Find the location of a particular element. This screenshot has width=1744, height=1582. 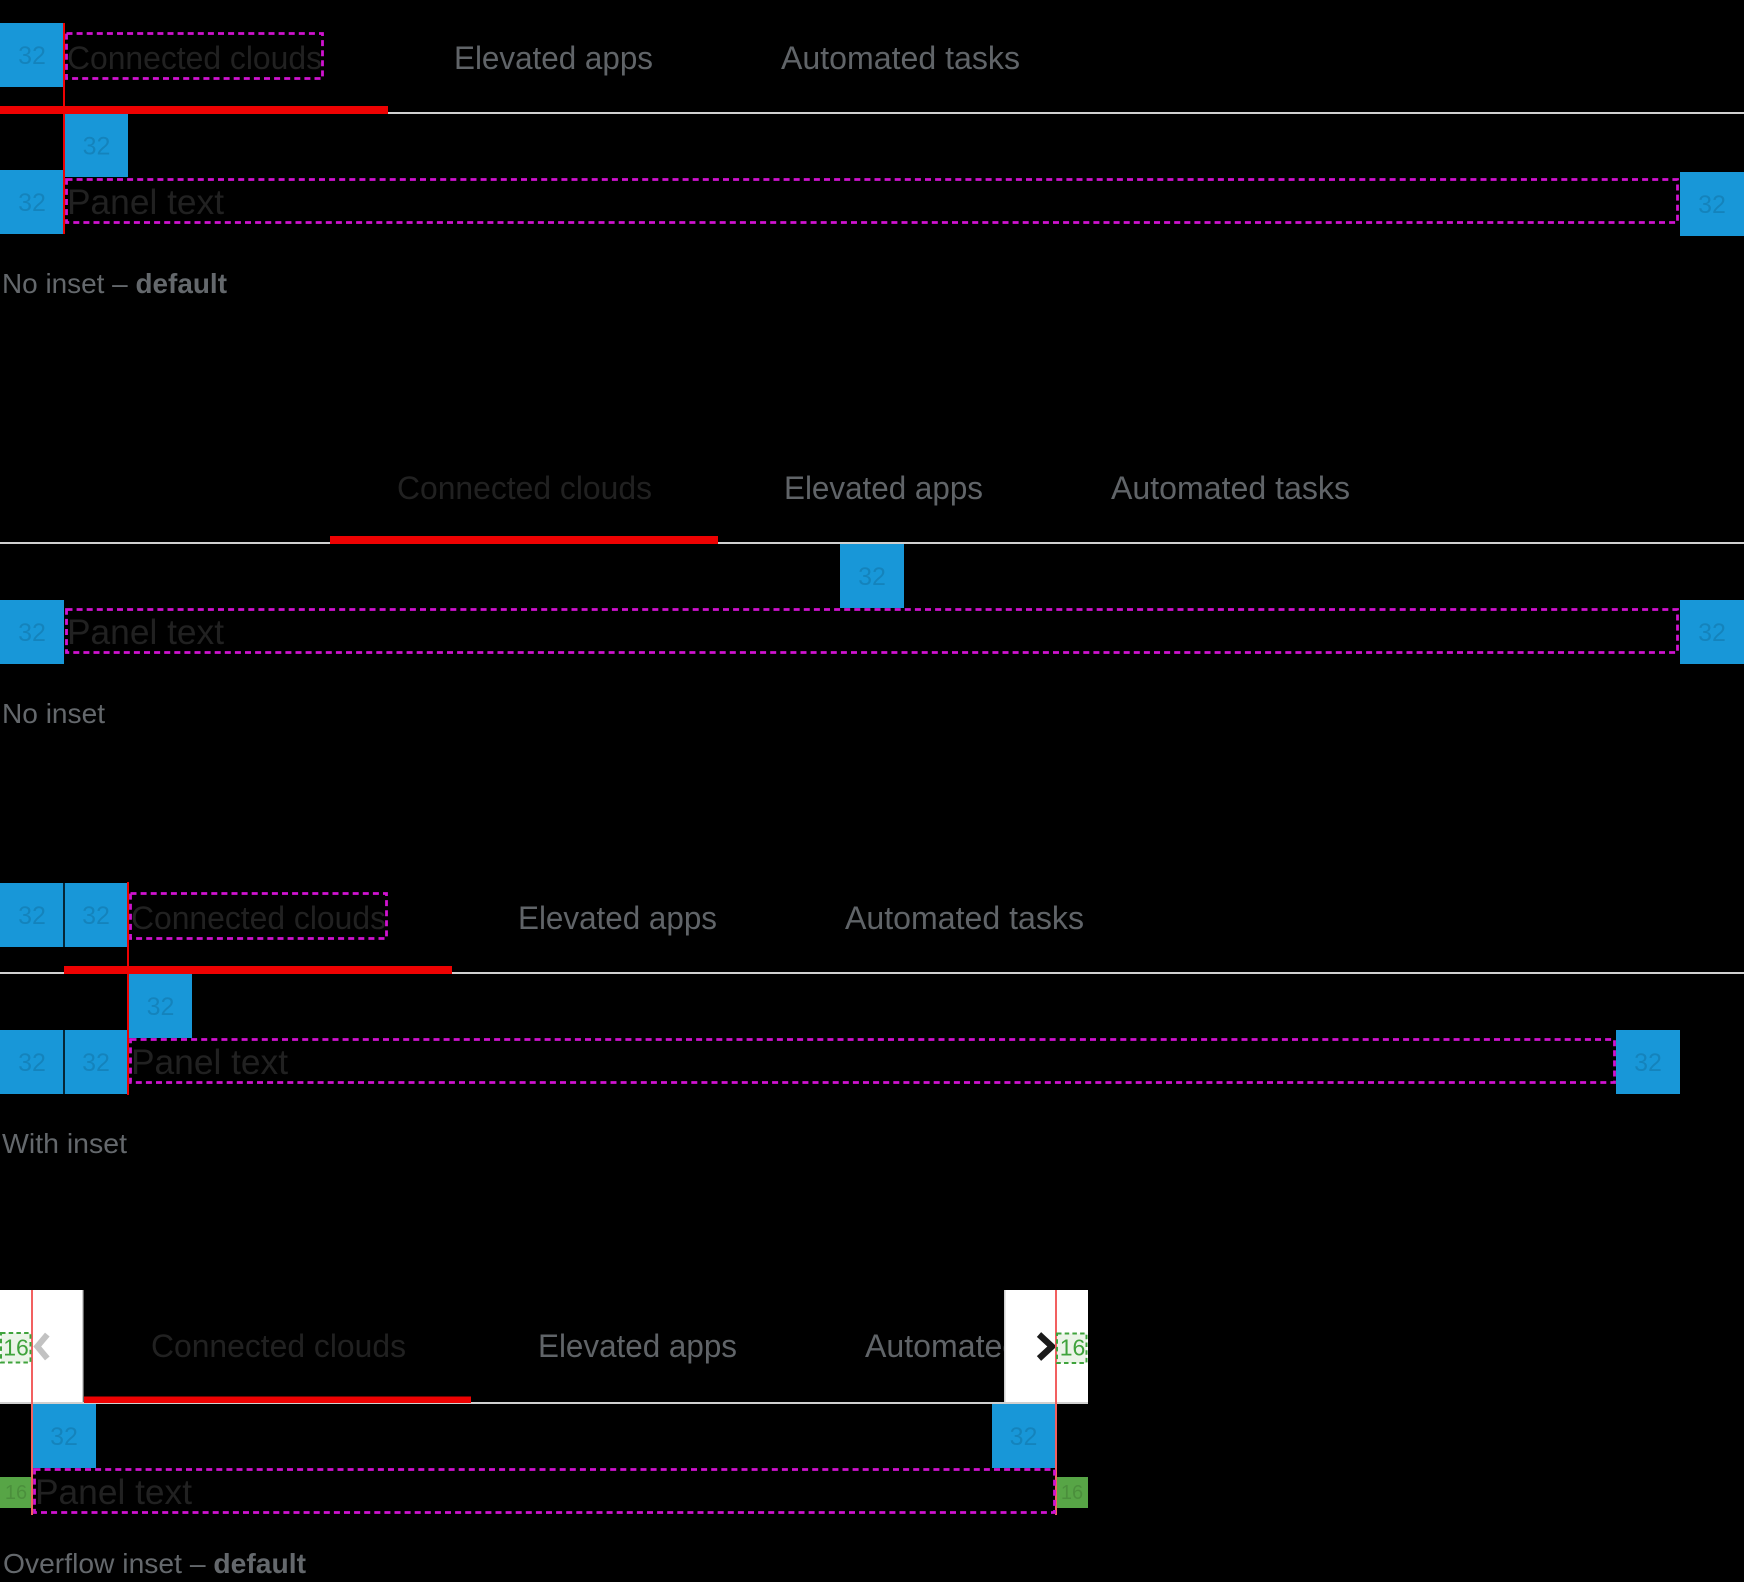

svg-text: Overflow inset – default is located at coordinates (154, 1563).